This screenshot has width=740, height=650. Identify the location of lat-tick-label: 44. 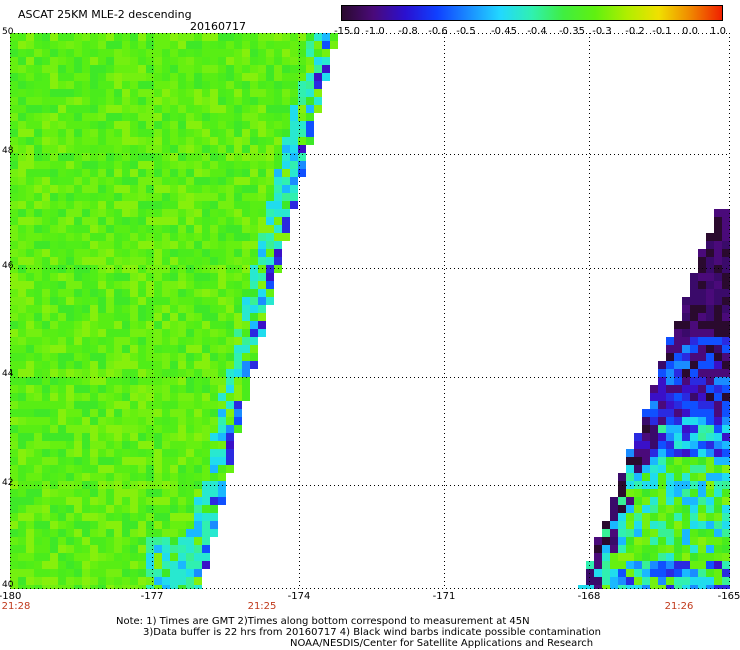
(8, 374).